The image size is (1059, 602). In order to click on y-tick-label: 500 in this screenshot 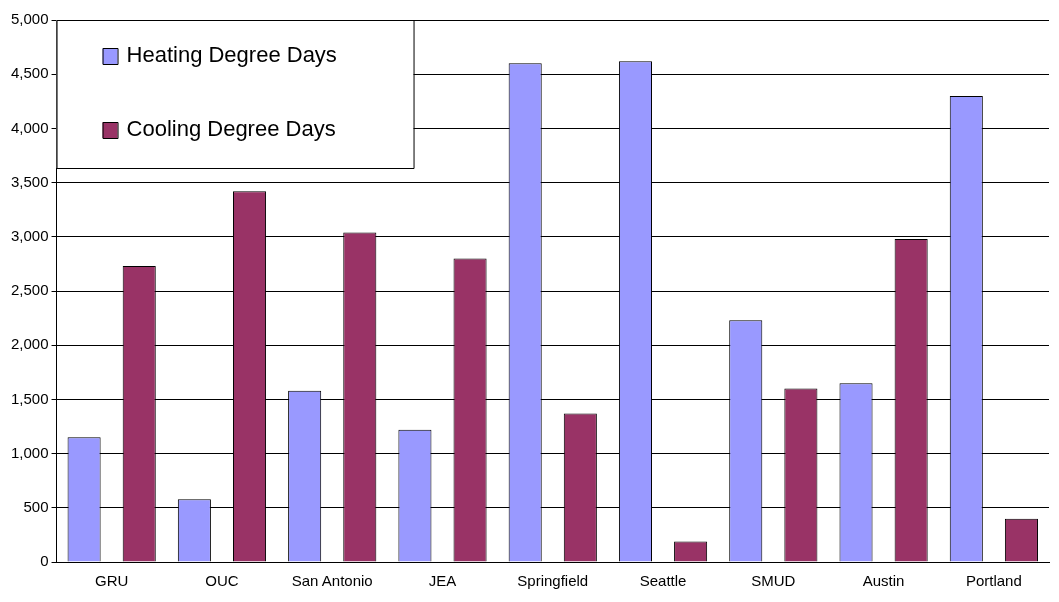, I will do `click(36, 506)`.